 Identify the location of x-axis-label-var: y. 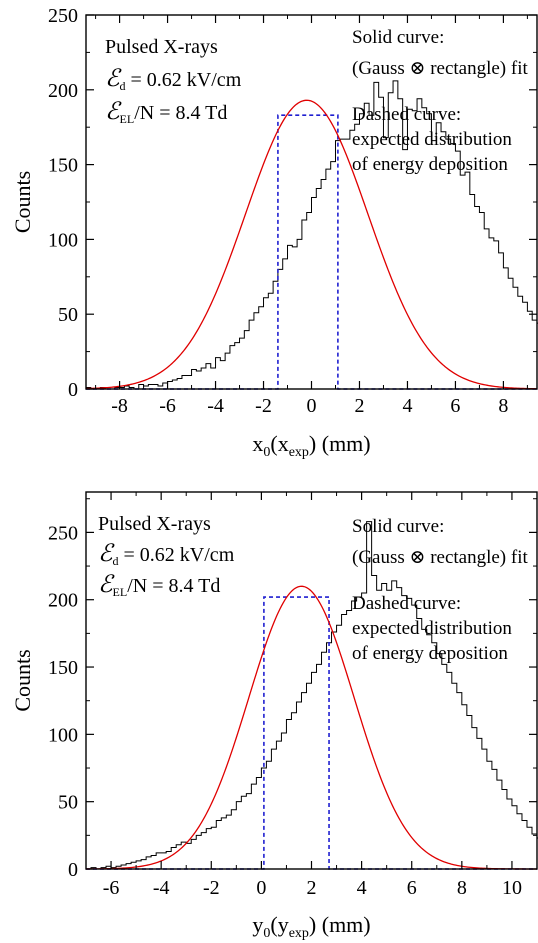
(257, 924).